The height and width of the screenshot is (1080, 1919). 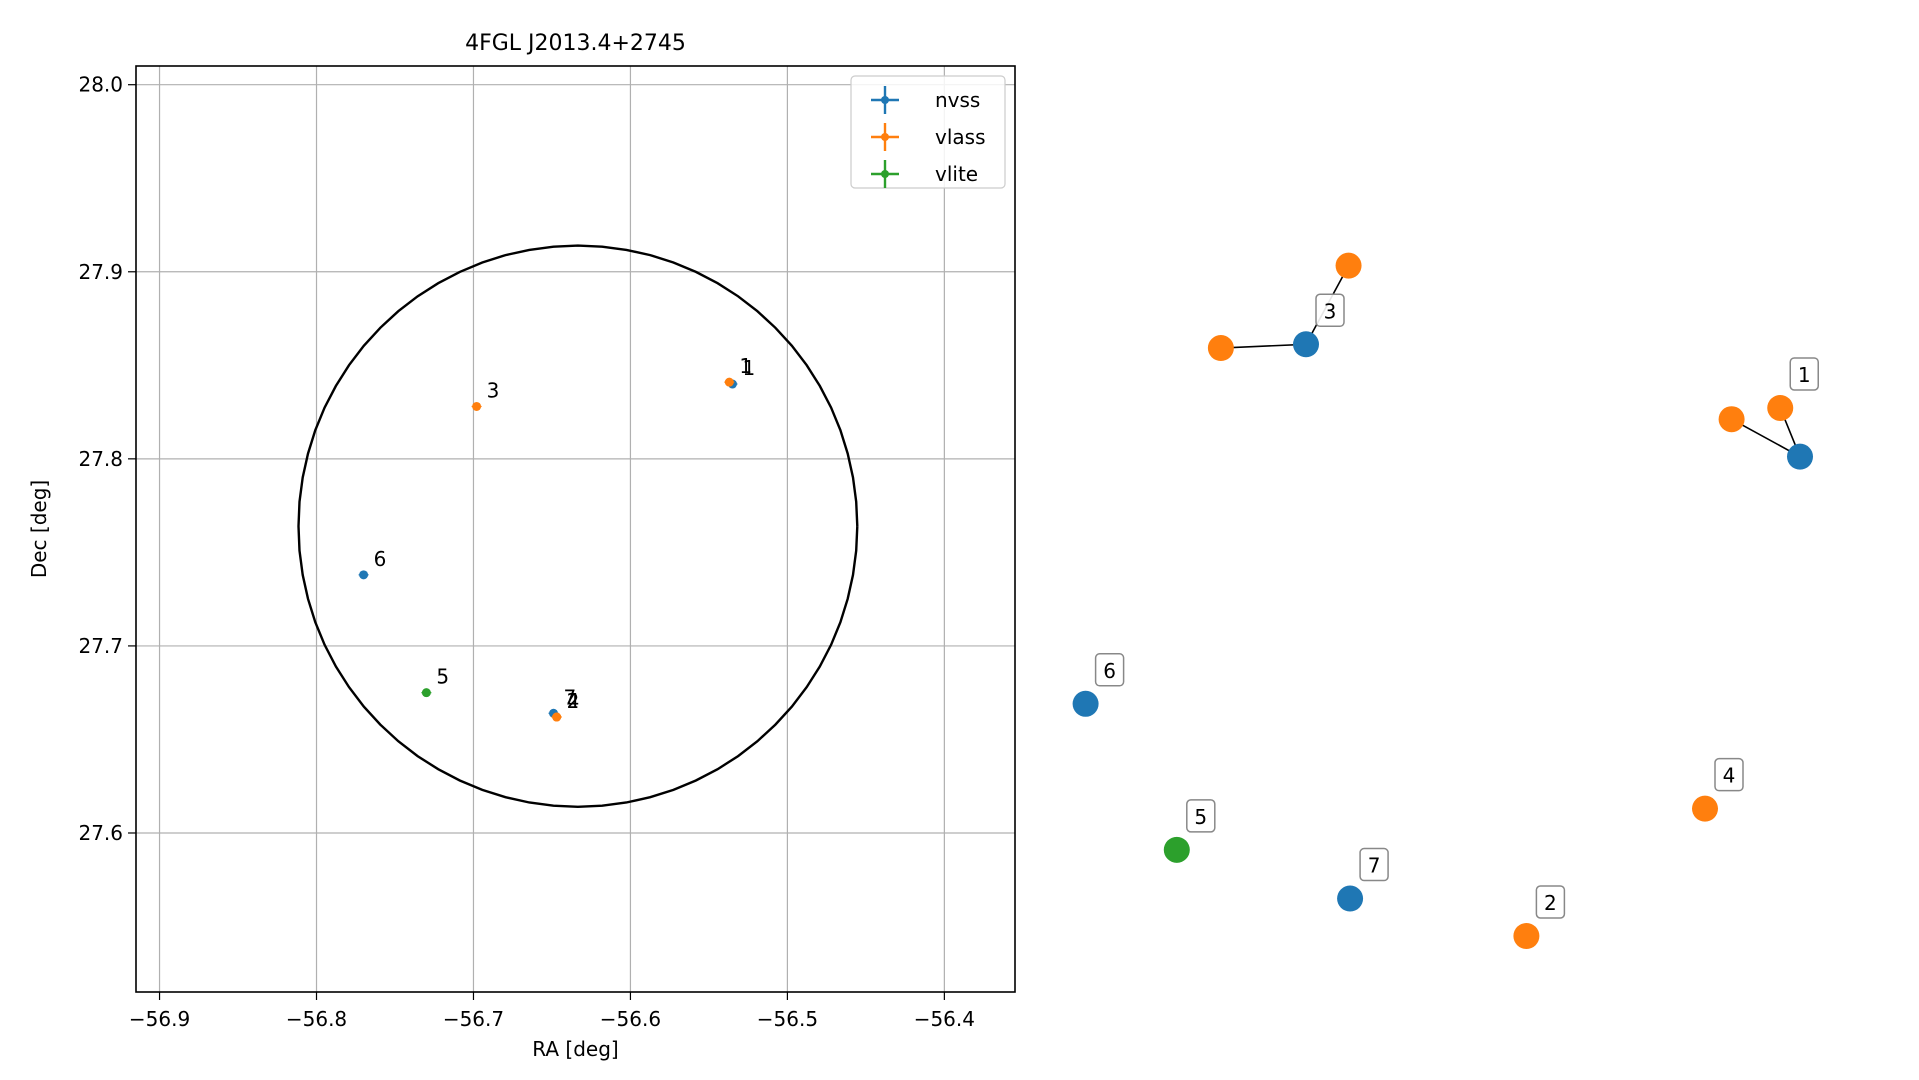 I want to click on y-tick-label: 27.6, so click(x=100, y=833).